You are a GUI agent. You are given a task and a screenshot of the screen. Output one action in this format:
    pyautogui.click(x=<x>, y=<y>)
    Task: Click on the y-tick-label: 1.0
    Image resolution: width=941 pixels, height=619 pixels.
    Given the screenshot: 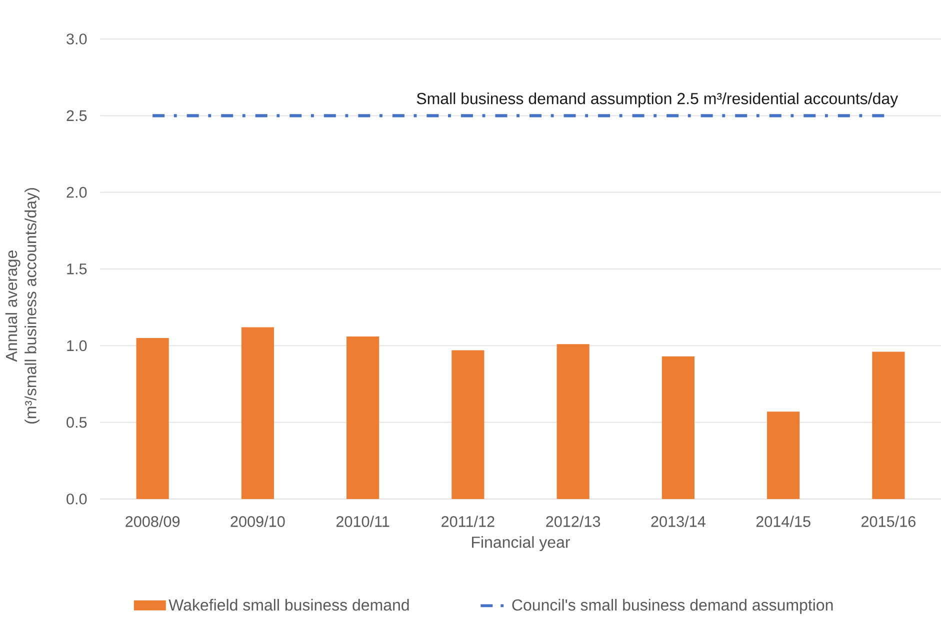 What is the action you would take?
    pyautogui.click(x=77, y=346)
    